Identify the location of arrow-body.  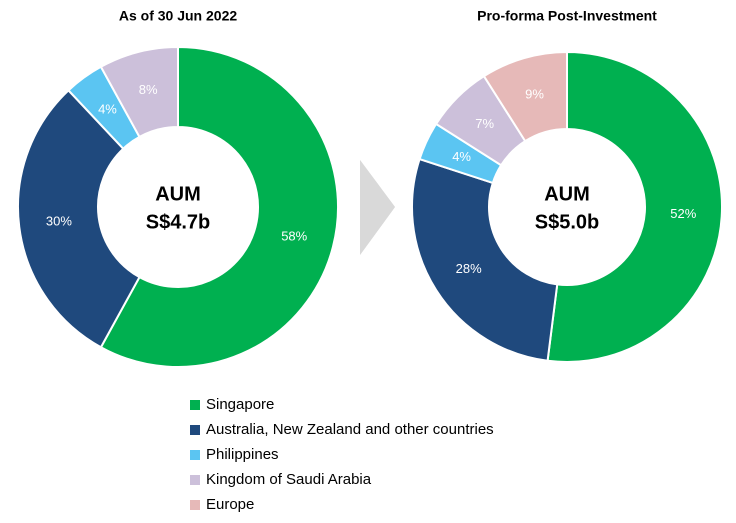
(377, 207).